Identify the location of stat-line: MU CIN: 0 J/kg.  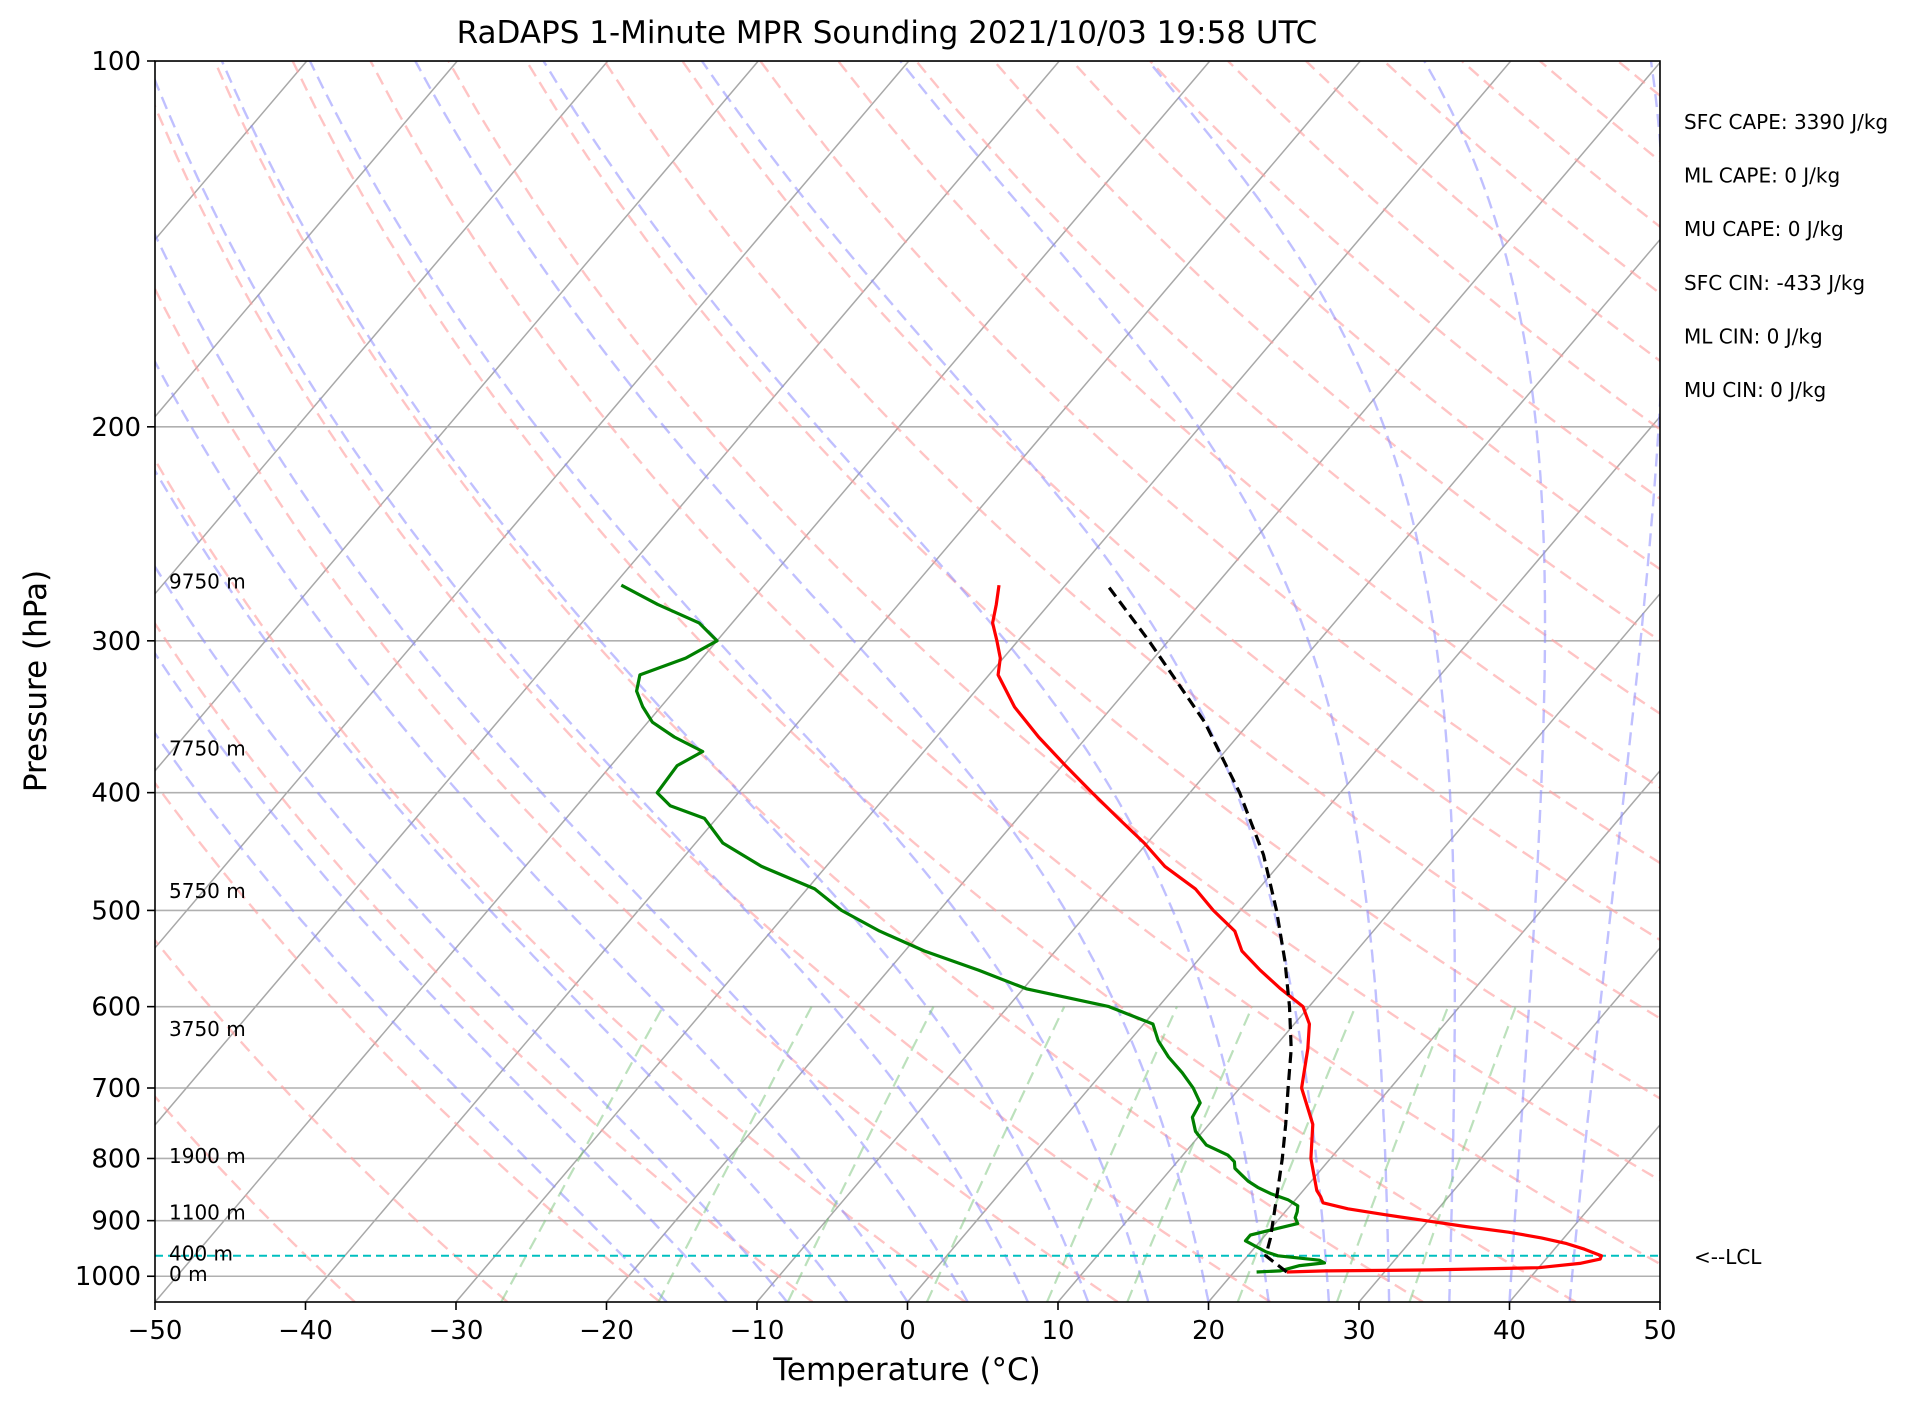
(1755, 390).